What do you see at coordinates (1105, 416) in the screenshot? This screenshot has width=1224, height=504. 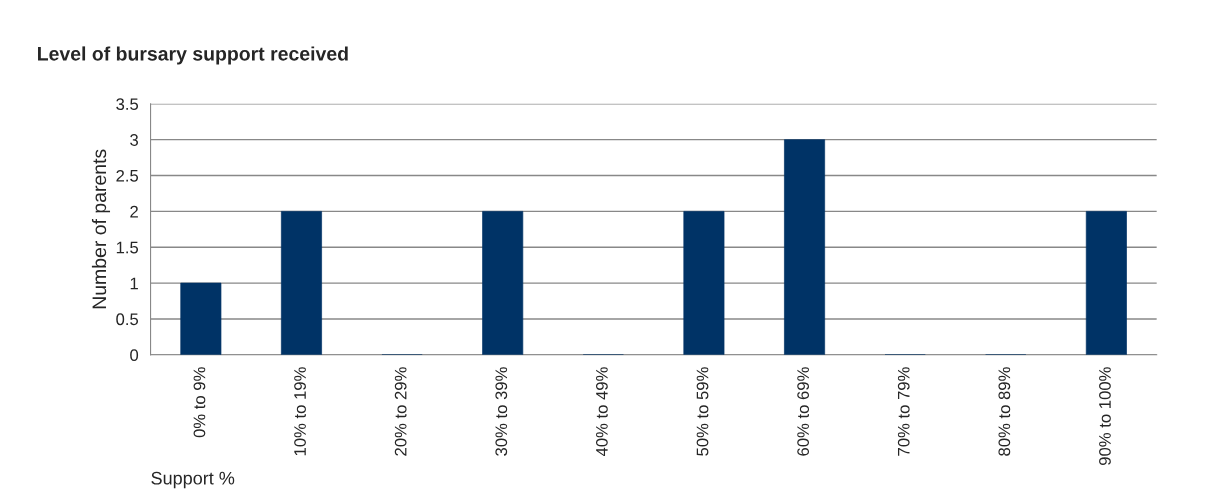 I see `x-tick-label: 90% to 100%` at bounding box center [1105, 416].